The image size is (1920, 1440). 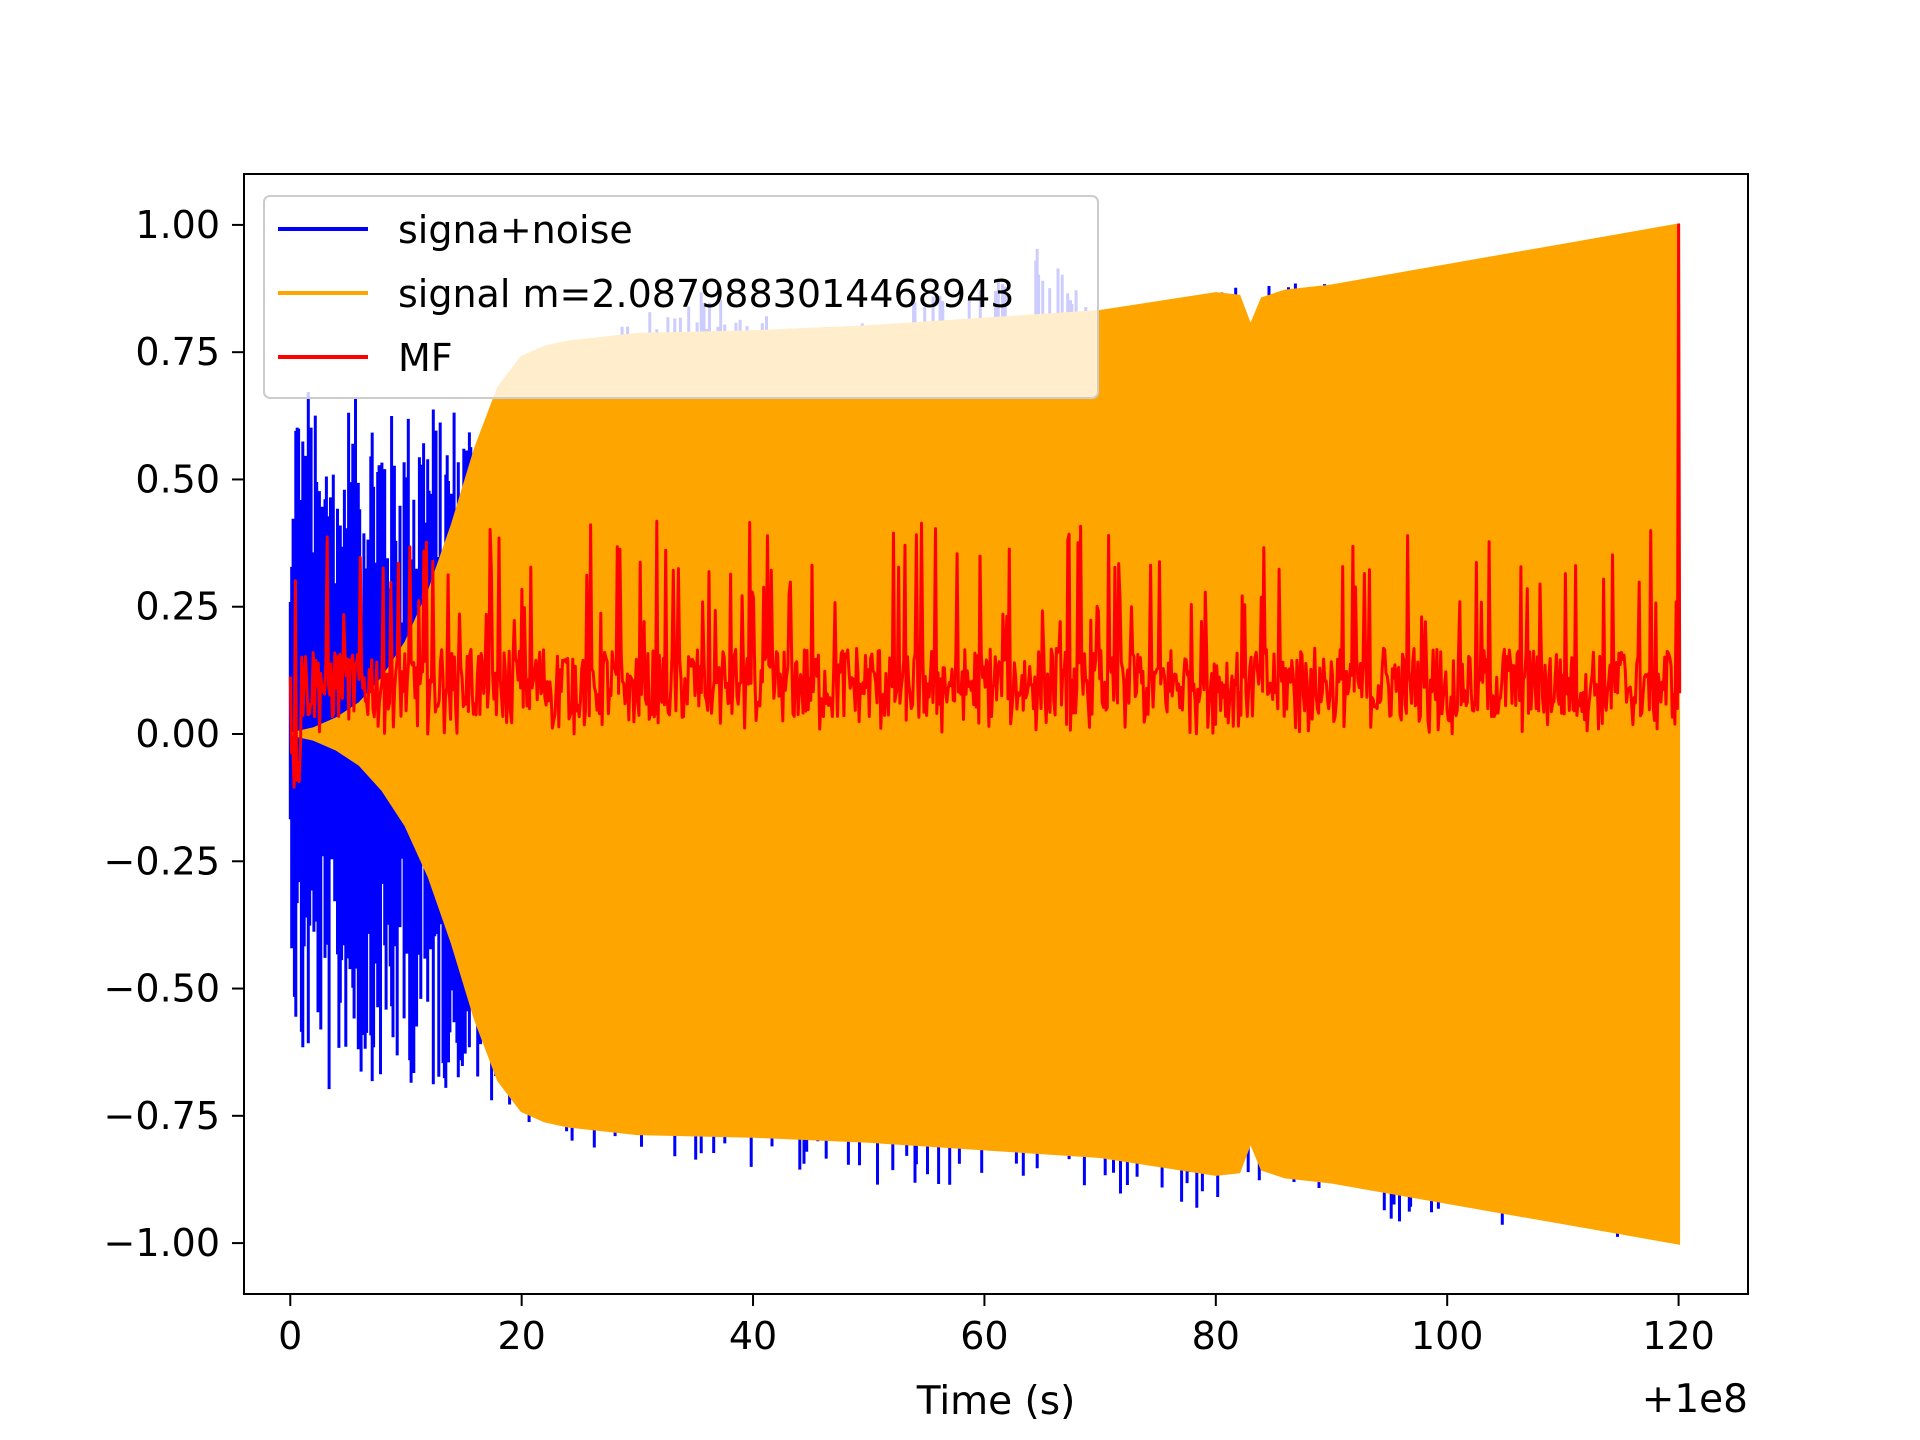 I want to click on legend-label-mf: MF, so click(x=425, y=358).